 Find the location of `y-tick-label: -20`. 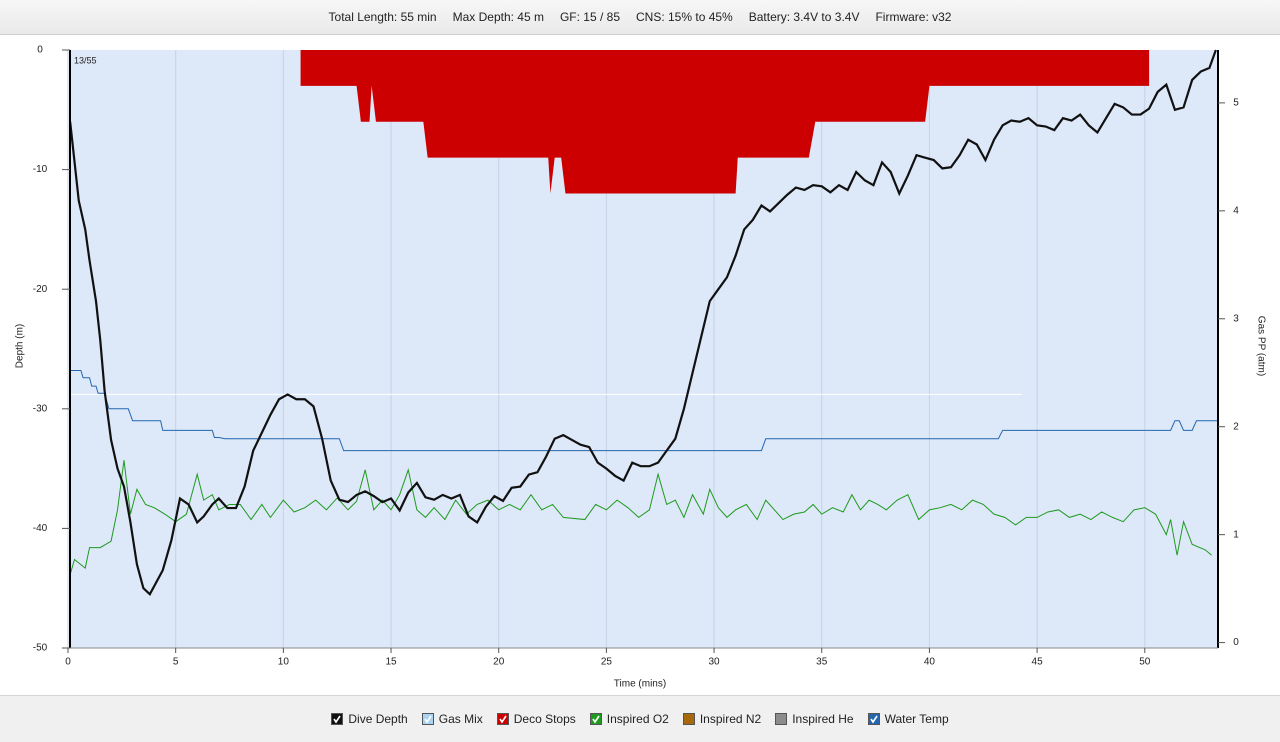

y-tick-label: -20 is located at coordinates (40, 289).